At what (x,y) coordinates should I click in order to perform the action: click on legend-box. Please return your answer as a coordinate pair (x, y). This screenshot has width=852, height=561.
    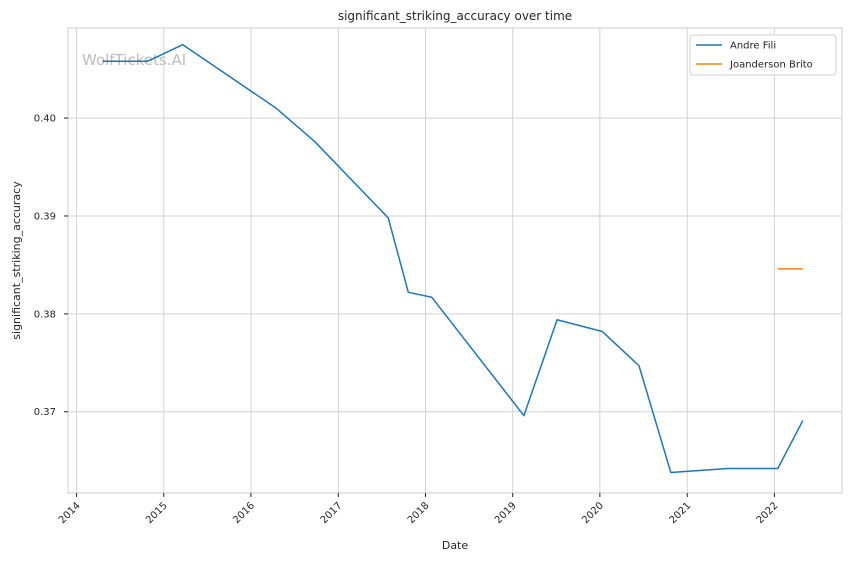
    Looking at the image, I should click on (763, 55).